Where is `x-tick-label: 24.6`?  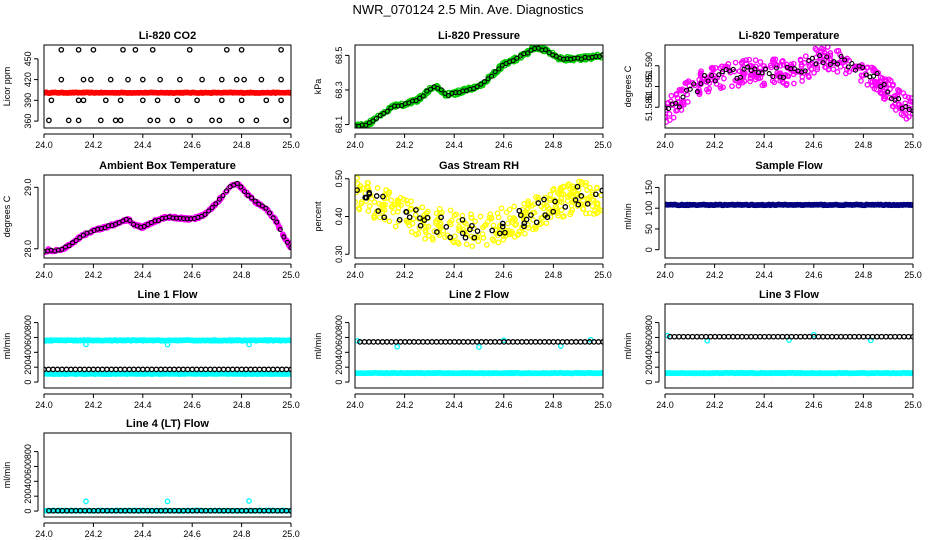
x-tick-label: 24.6 is located at coordinates (504, 405).